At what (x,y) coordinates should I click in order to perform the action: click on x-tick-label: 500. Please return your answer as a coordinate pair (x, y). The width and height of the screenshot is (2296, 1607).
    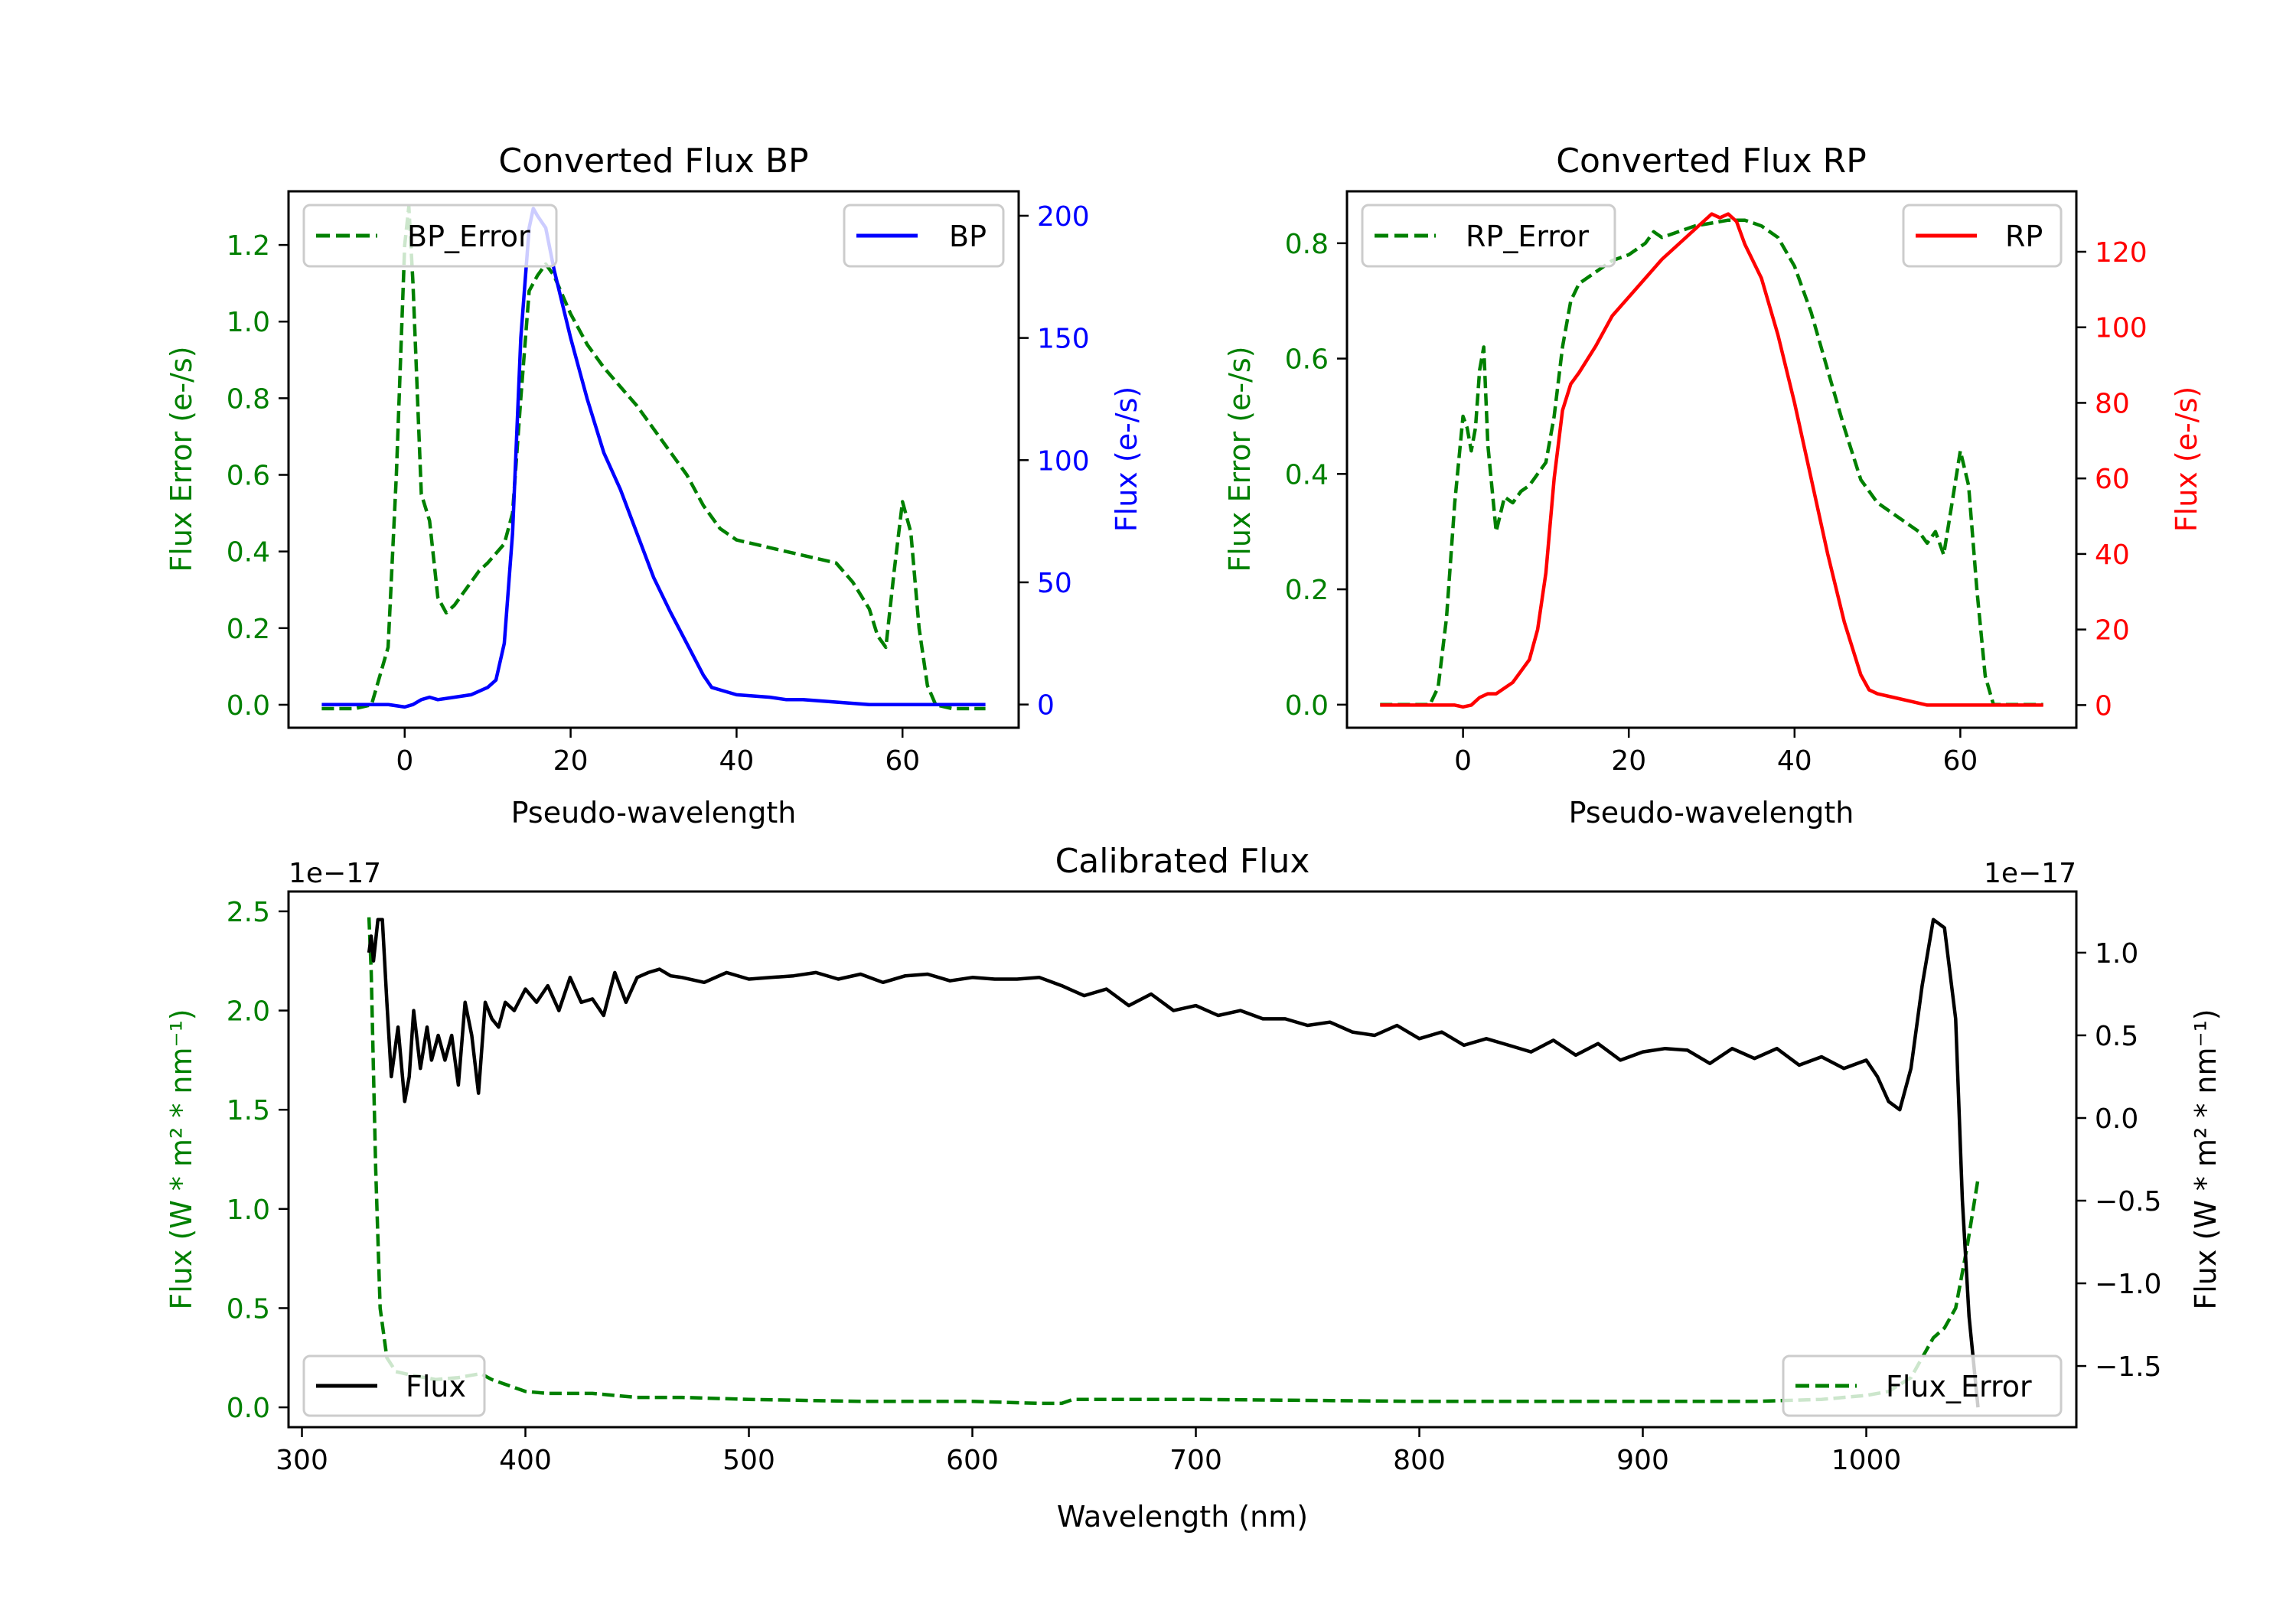
    Looking at the image, I should click on (748, 1460).